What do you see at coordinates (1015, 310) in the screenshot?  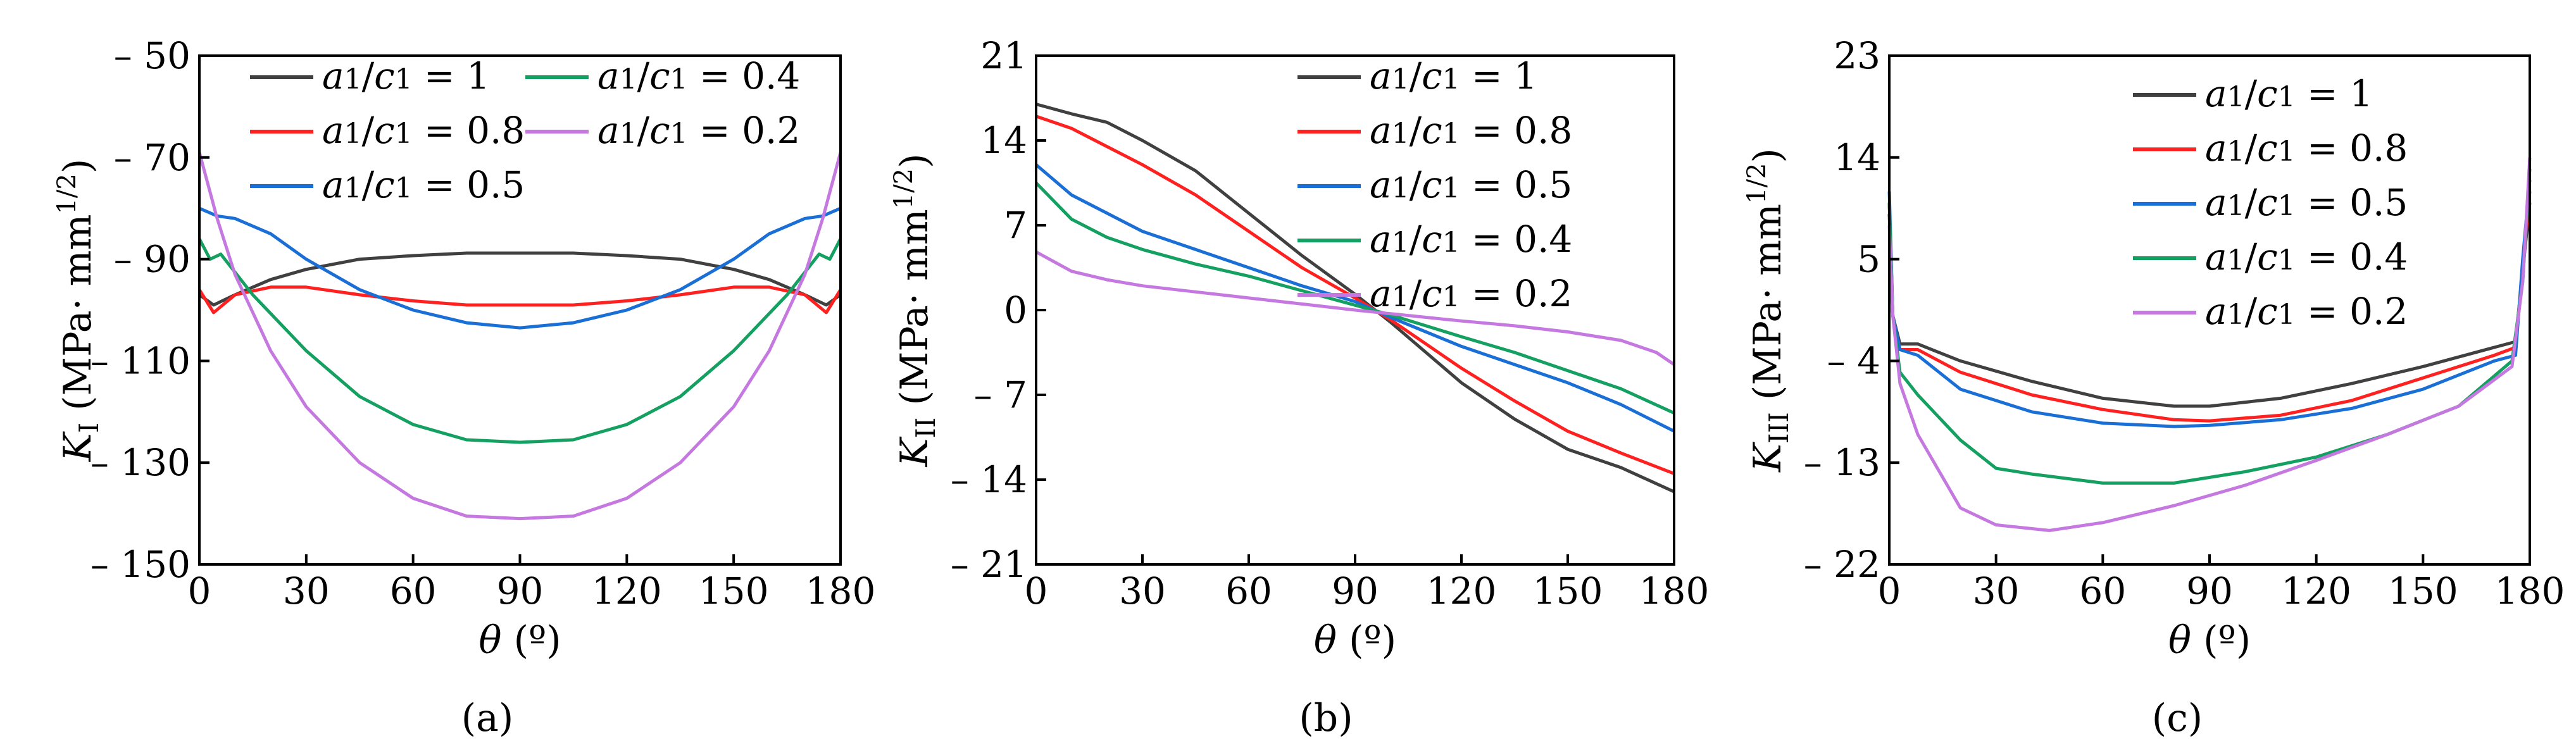 I see `y-tick-label: 0` at bounding box center [1015, 310].